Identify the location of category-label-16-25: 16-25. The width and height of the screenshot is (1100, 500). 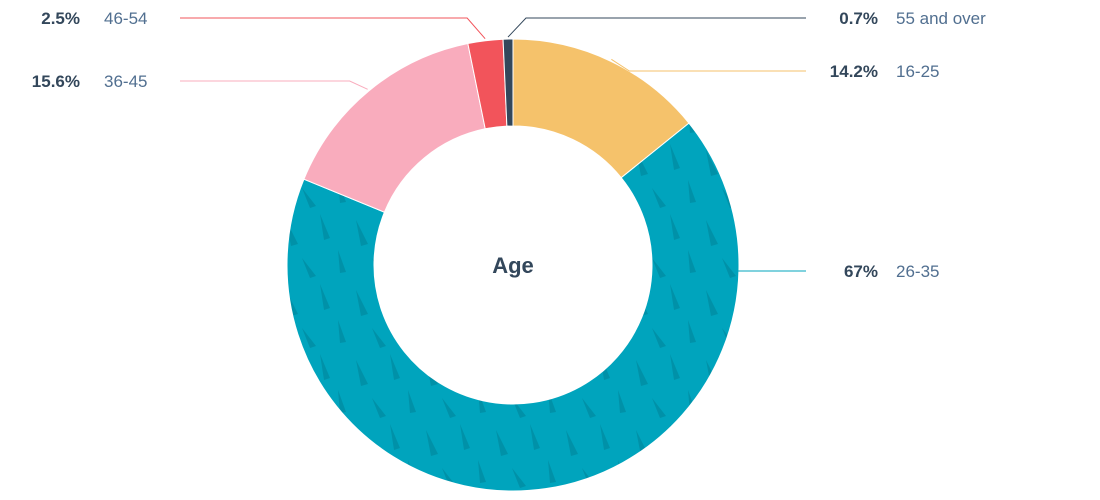
(917, 71).